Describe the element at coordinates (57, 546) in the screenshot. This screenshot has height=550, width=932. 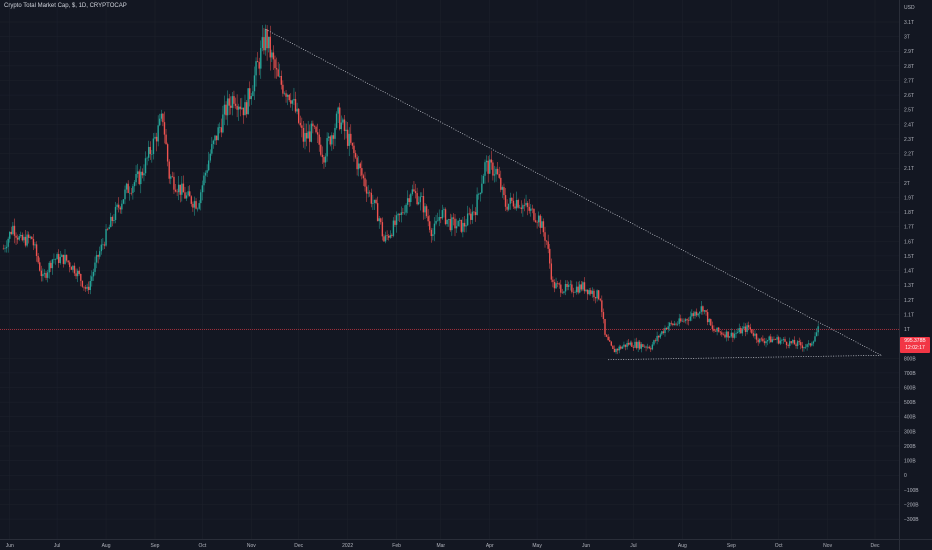
I see `time-tick-label: Jul` at that location.